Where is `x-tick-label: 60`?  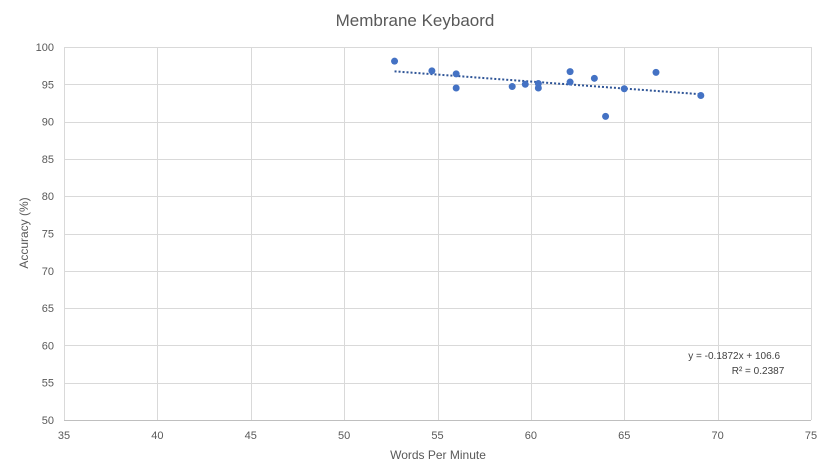
x-tick-label: 60 is located at coordinates (531, 436).